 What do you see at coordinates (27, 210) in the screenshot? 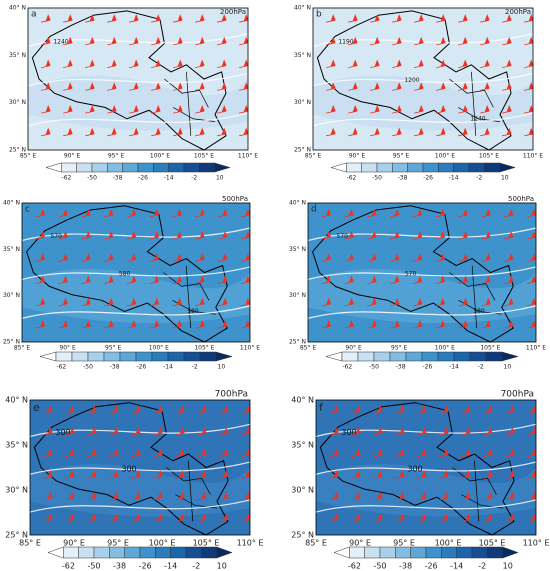
I see `panel-label: c` at bounding box center [27, 210].